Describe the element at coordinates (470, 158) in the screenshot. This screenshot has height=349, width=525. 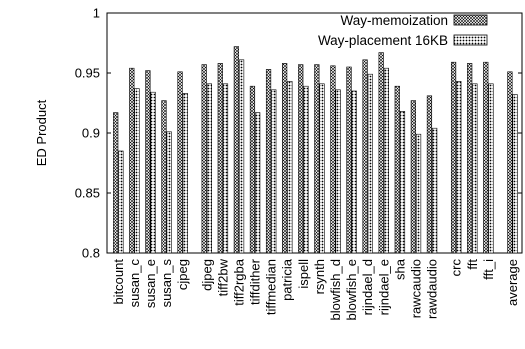
I see `bar-way-memoization-fft` at that location.